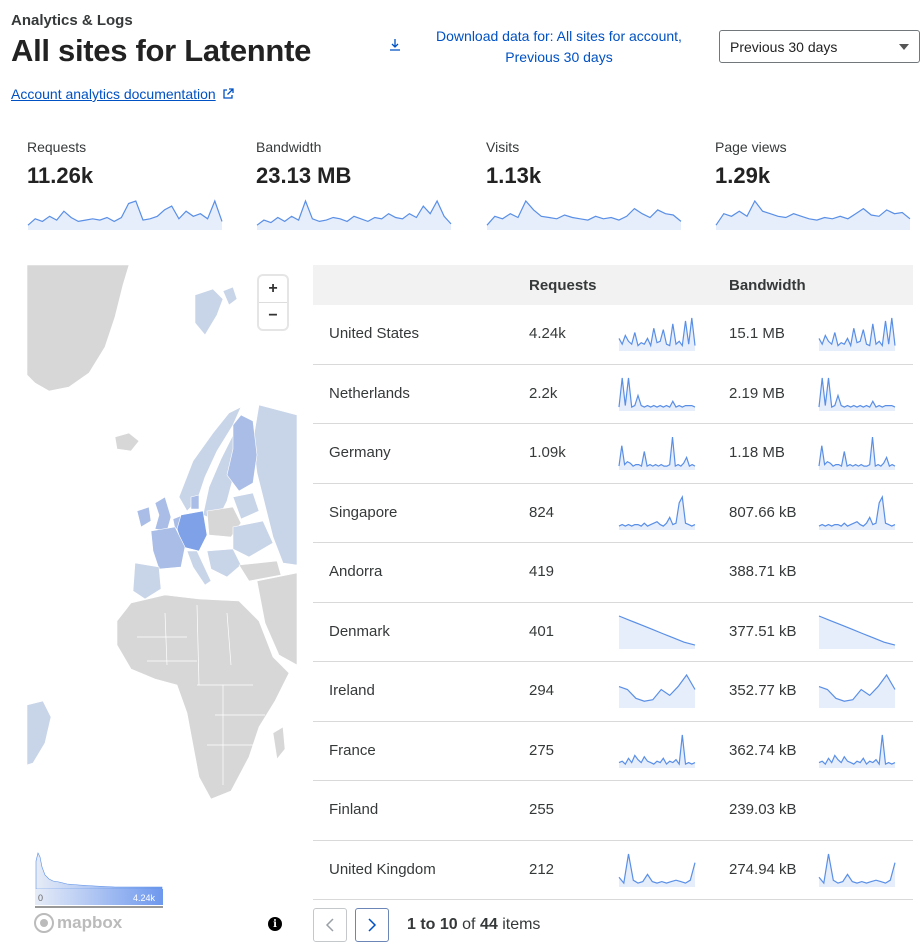  Describe the element at coordinates (260, 571) in the screenshot. I see `turkey-shape` at that location.